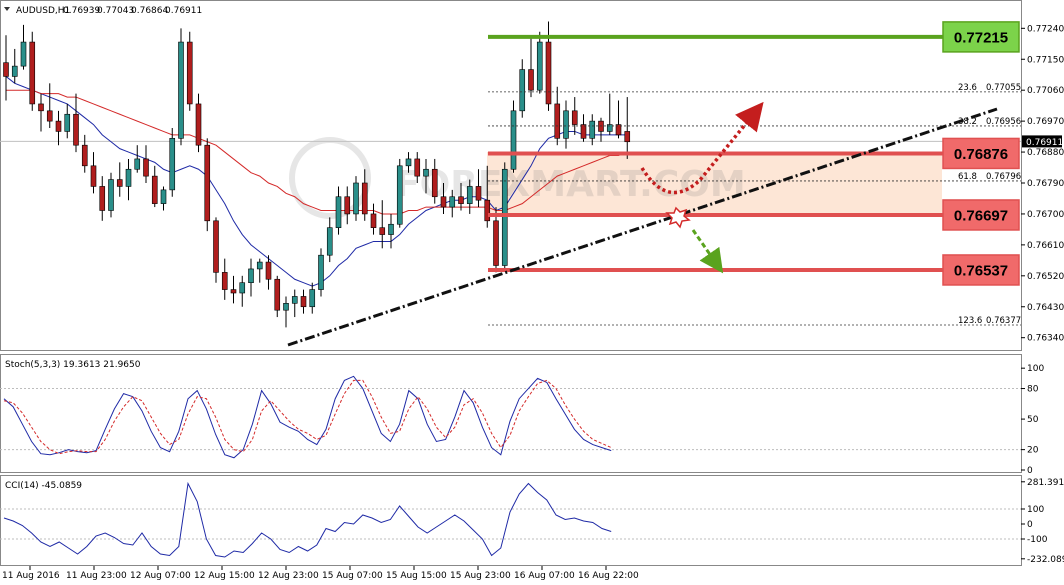  I want to click on ohlc-high: 0.77043, so click(115, 11).